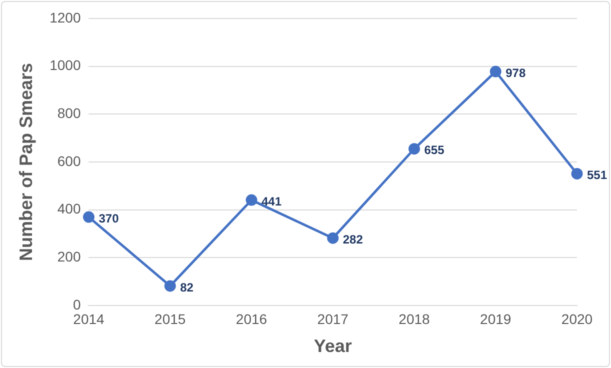  What do you see at coordinates (252, 318) in the screenshot?
I see `x-tick-label: 2016` at bounding box center [252, 318].